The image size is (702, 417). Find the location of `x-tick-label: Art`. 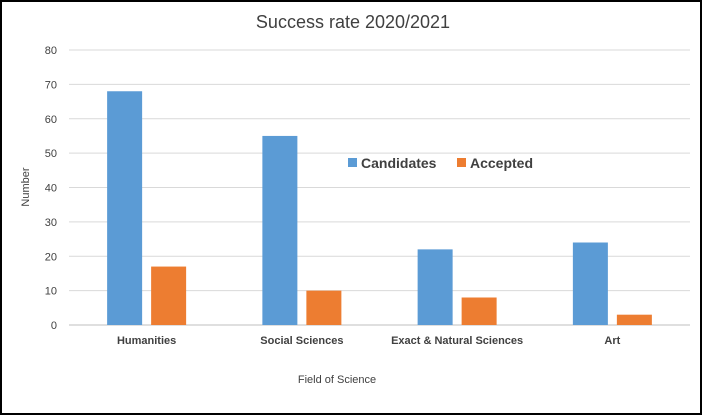

x-tick-label: Art is located at coordinates (612, 341).